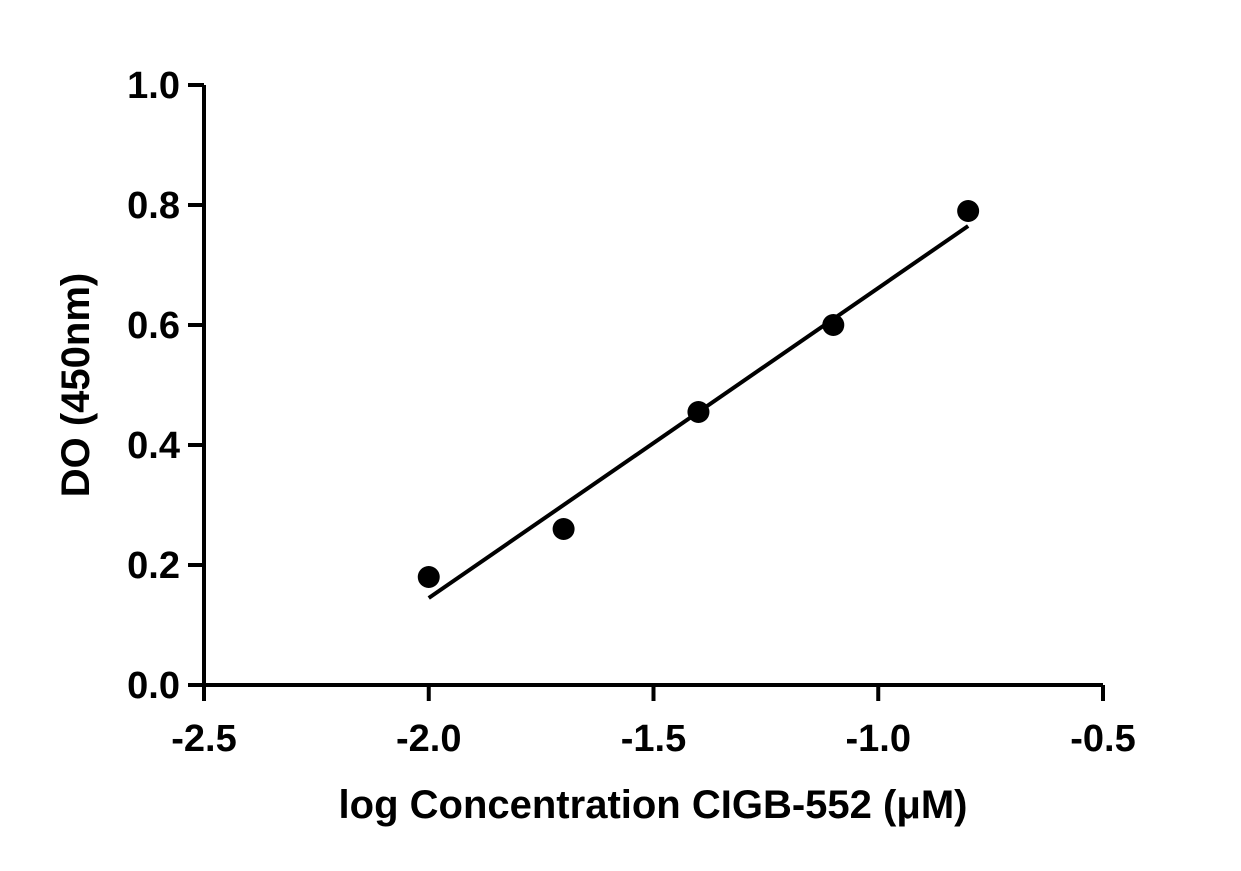  What do you see at coordinates (878, 739) in the screenshot?
I see `x-tick-label: -1.0` at bounding box center [878, 739].